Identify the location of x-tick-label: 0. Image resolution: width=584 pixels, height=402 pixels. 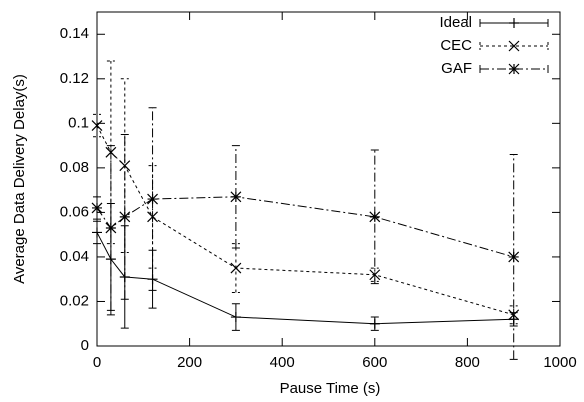
(97, 362).